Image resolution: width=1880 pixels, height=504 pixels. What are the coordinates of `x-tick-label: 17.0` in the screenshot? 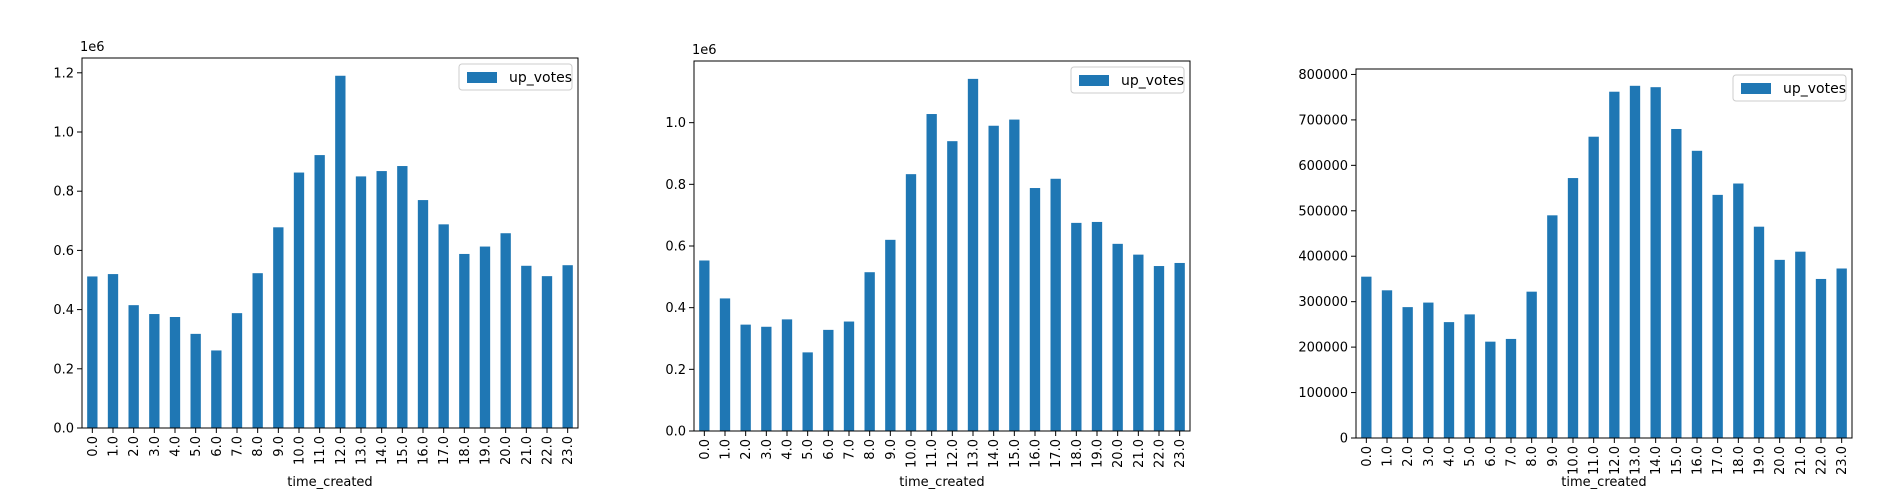 It's located at (1718, 460).